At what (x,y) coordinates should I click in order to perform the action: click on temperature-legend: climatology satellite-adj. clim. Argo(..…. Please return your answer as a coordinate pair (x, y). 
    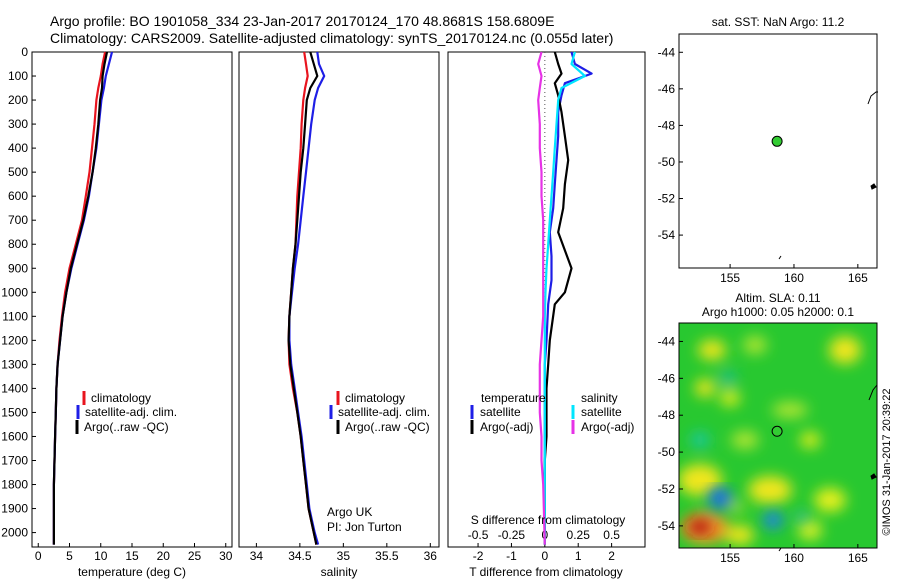
    Looking at the image, I should click on (126, 412).